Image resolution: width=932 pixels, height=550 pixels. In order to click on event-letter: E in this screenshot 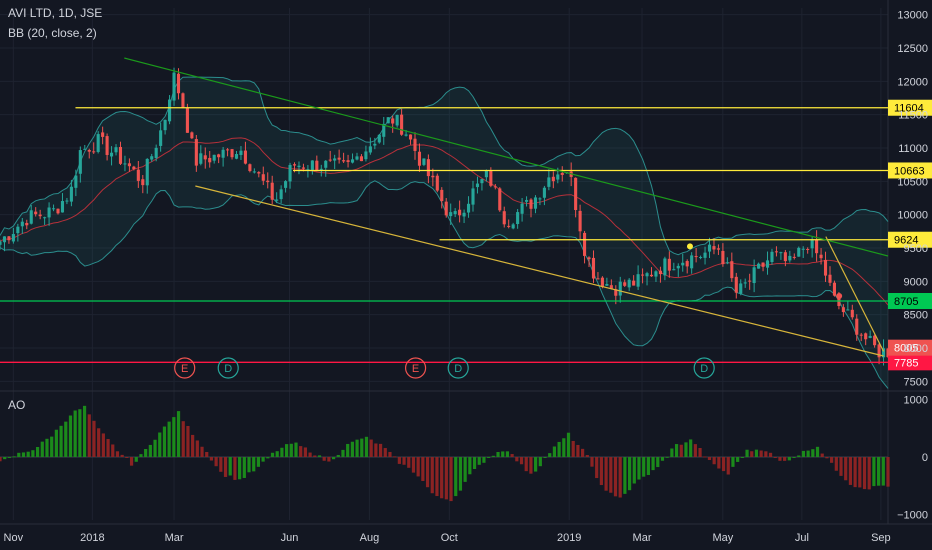, I will do `click(415, 369)`.